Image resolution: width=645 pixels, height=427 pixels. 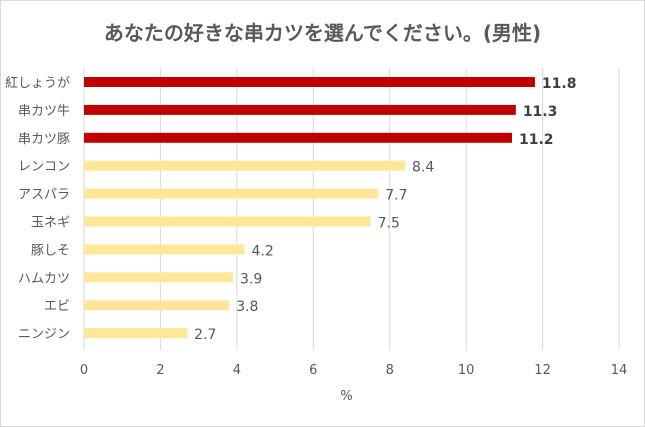 What do you see at coordinates (50, 250) in the screenshot?
I see `category-label: 豚しそ` at bounding box center [50, 250].